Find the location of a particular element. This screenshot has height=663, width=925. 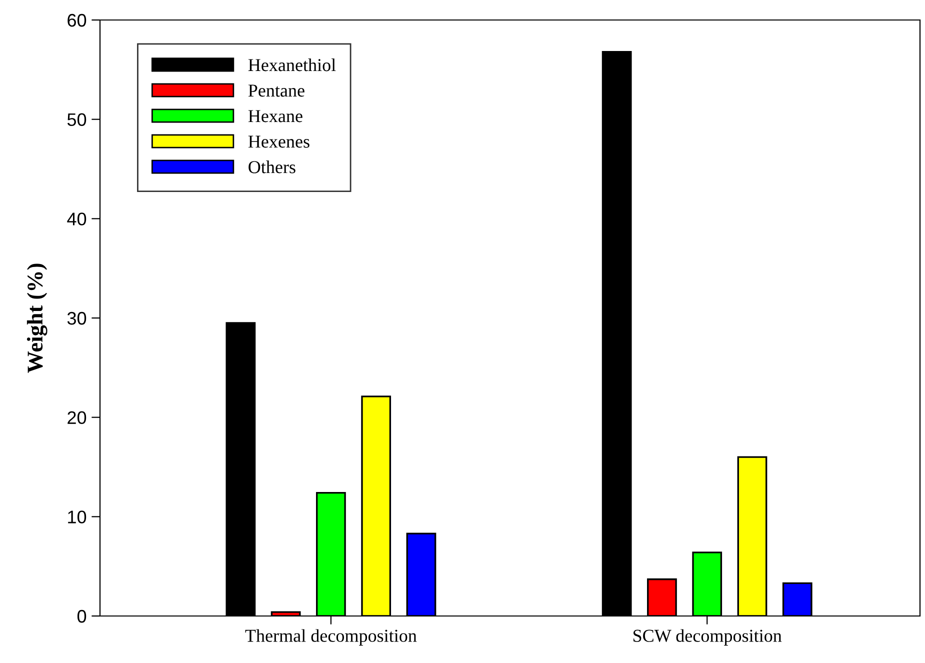

legend-label: Hexane is located at coordinates (275, 116).